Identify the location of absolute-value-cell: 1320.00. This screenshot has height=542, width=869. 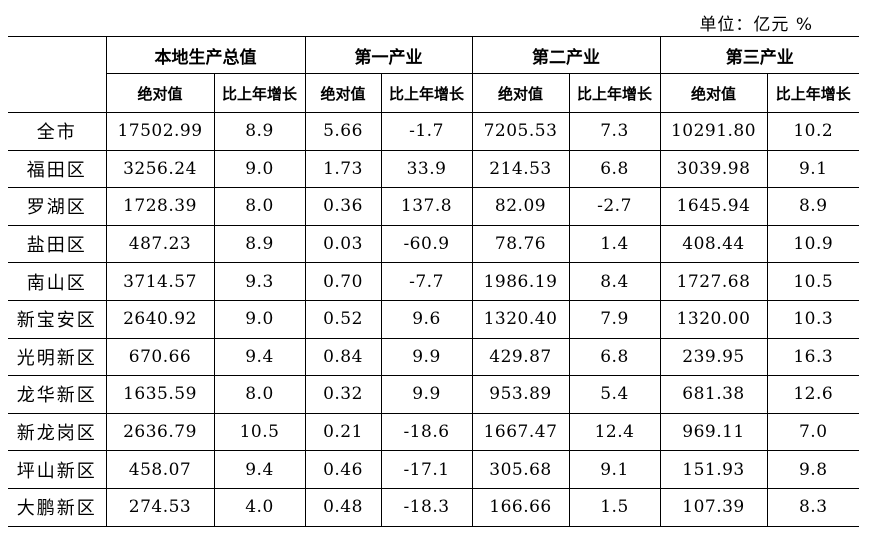
(713, 319).